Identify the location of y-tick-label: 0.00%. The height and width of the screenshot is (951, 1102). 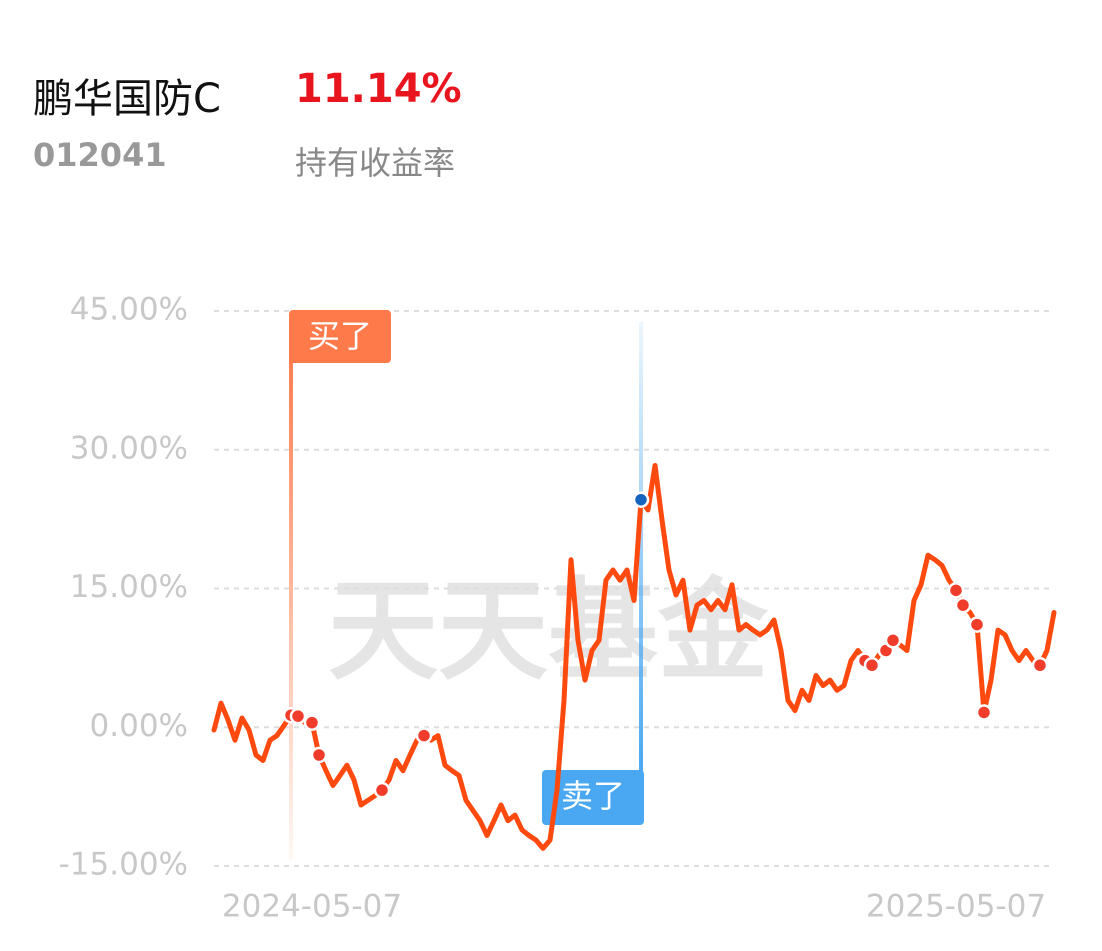
(139, 726).